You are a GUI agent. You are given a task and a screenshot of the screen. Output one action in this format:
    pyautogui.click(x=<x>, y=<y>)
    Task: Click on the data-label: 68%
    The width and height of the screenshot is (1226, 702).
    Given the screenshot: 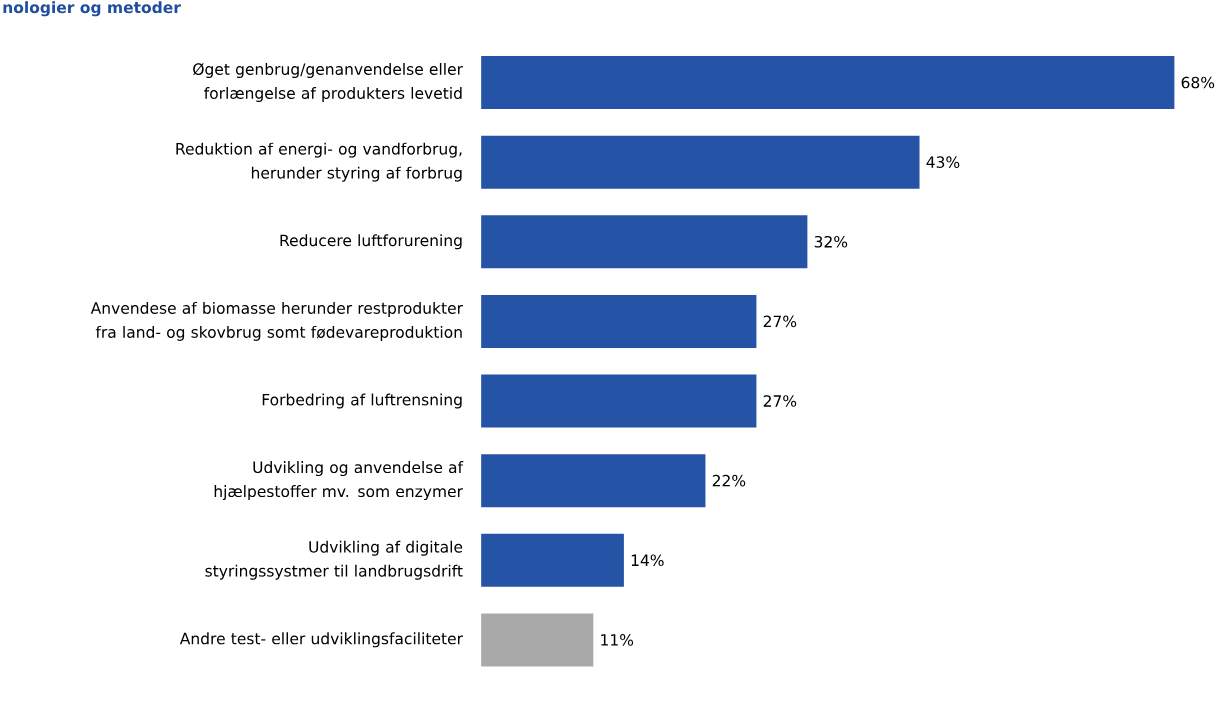 What is the action you would take?
    pyautogui.click(x=1198, y=82)
    